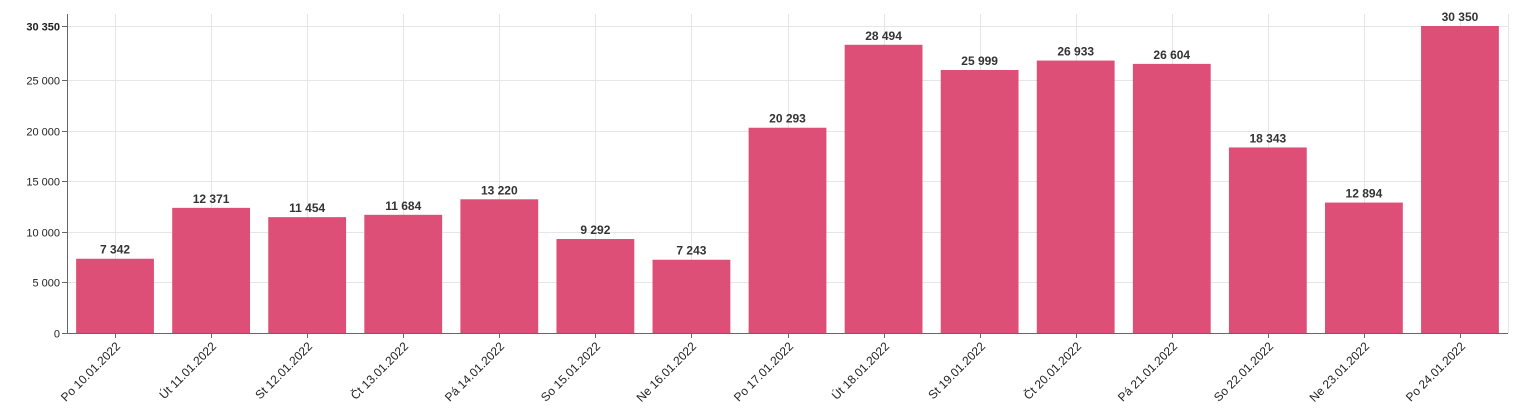 This screenshot has height=419, width=1524. What do you see at coordinates (43, 183) in the screenshot?
I see `y-tick-label: 15 000` at bounding box center [43, 183].